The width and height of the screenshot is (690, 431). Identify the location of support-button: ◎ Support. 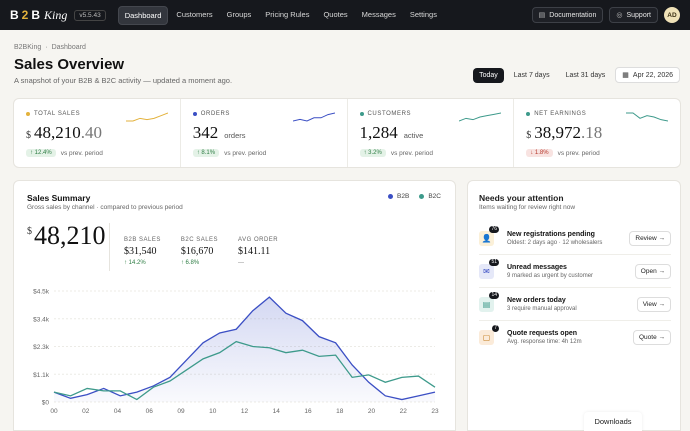
(633, 15).